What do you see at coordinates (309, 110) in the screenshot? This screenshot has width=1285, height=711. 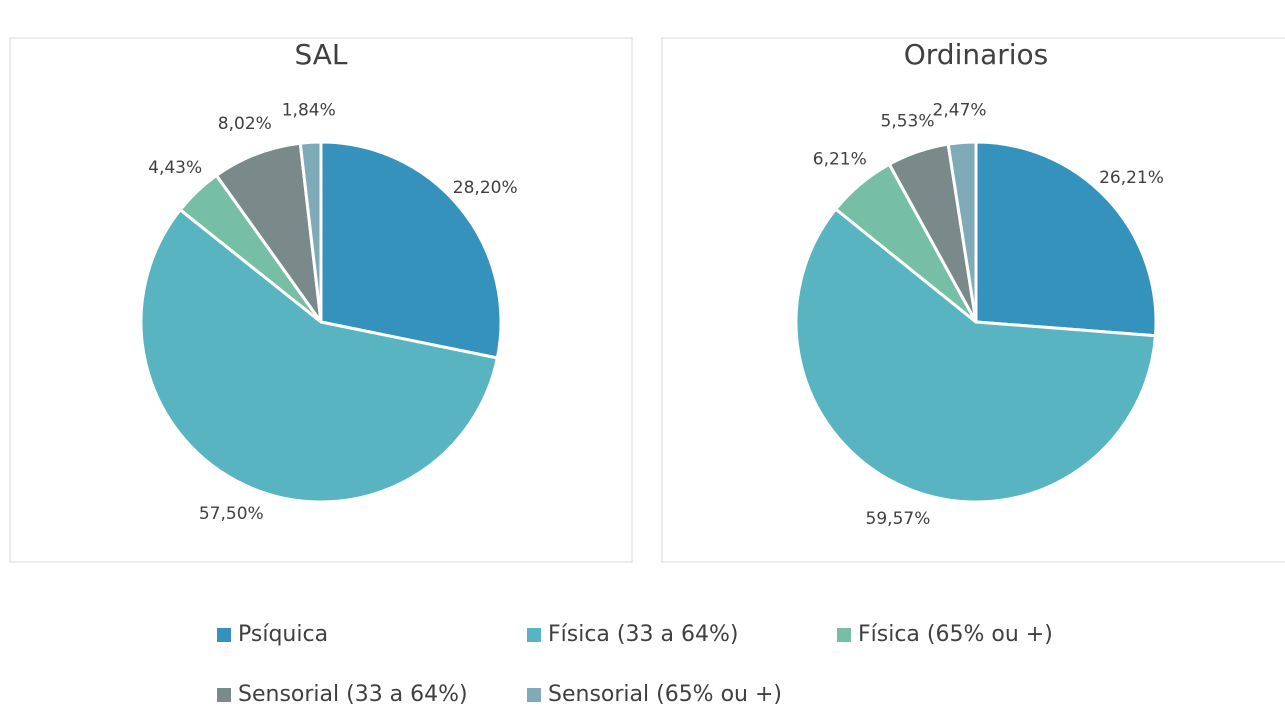 I see `data-label: 1,84%` at bounding box center [309, 110].